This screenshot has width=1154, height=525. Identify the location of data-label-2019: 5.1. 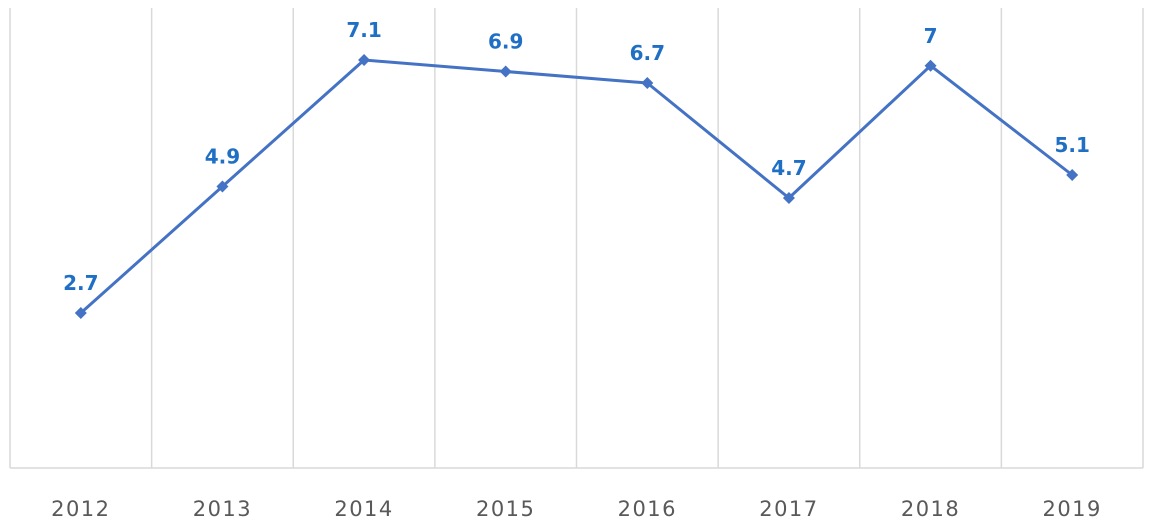
(1071, 145).